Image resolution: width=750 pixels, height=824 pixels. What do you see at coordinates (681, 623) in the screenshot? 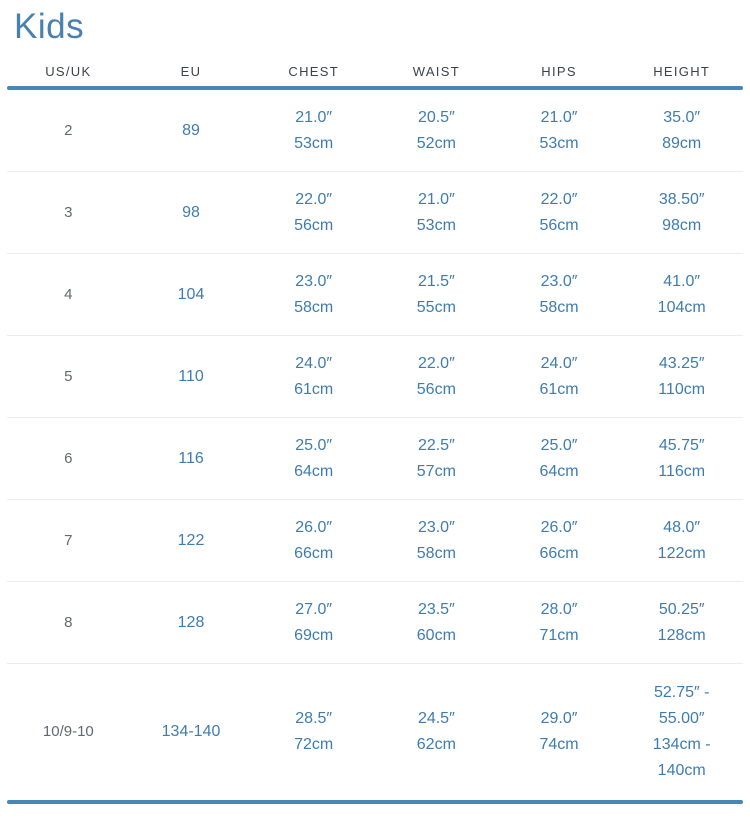
I see `cell-height: 50.25″ 128cm` at bounding box center [681, 623].